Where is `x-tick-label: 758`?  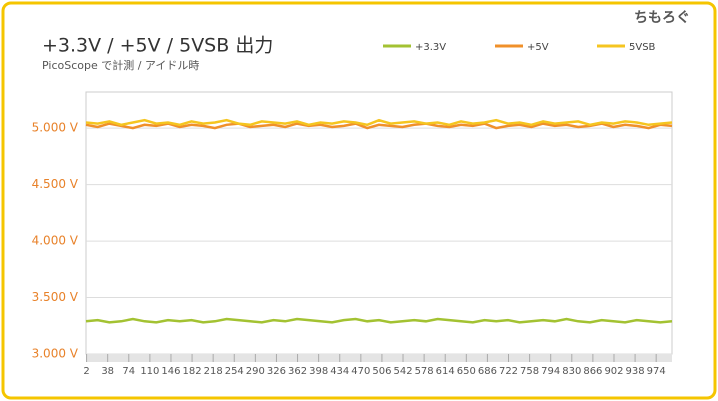 x-tick-label: 758 is located at coordinates (529, 371).